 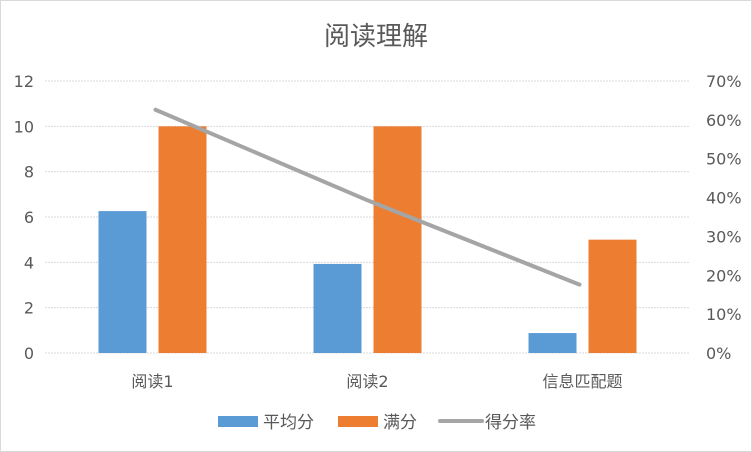 What do you see at coordinates (724, 236) in the screenshot?
I see `right-tick-label: 30%` at bounding box center [724, 236].